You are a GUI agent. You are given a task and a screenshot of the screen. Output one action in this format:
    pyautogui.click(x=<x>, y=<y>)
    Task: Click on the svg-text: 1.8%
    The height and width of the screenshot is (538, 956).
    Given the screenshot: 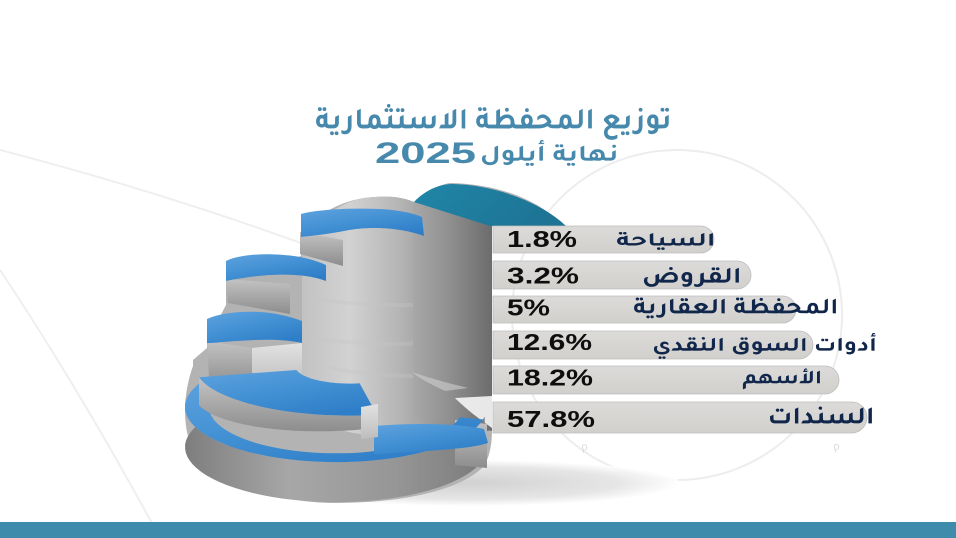 What is the action you would take?
    pyautogui.click(x=542, y=239)
    